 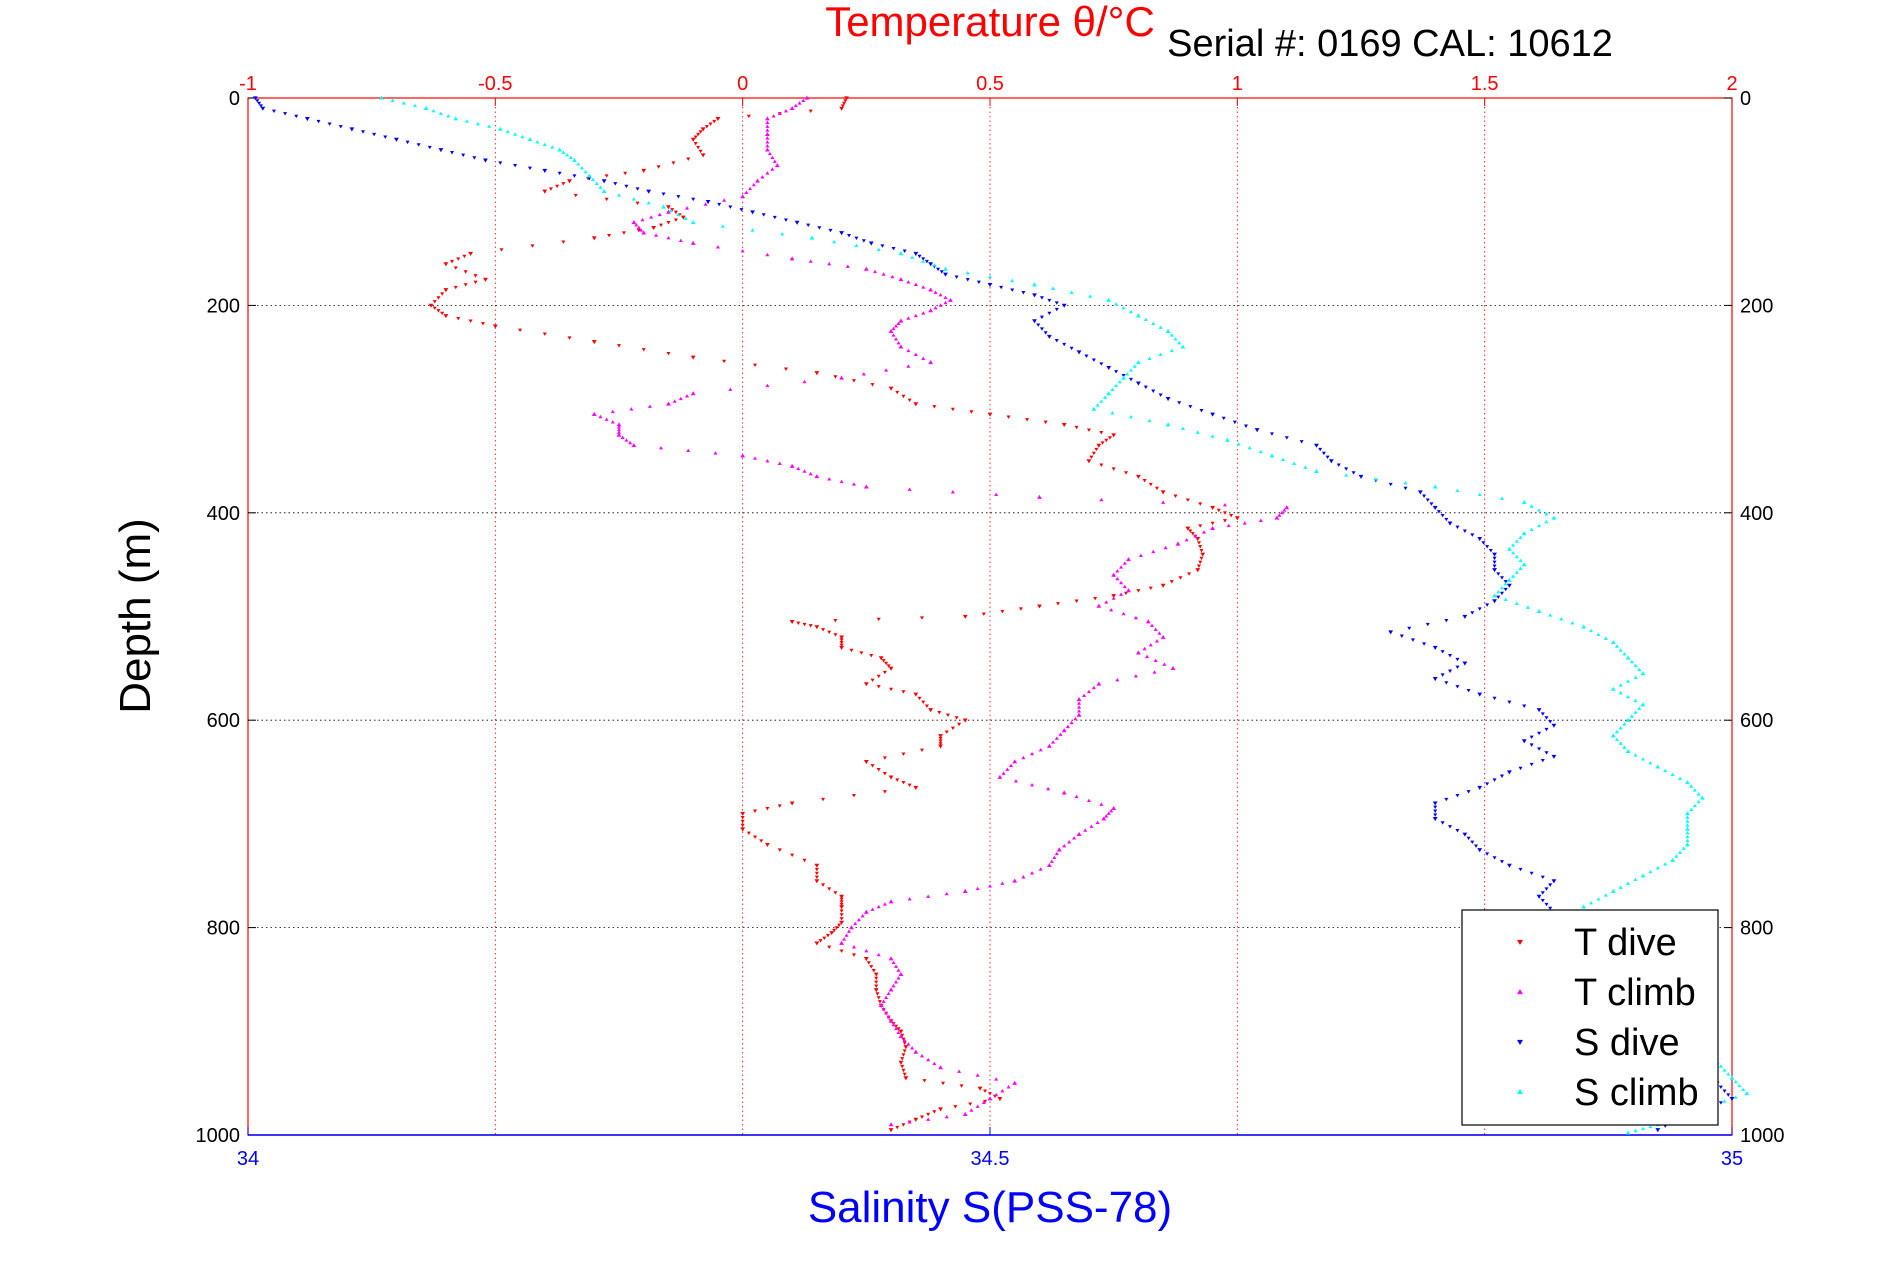 What do you see at coordinates (1762, 1136) in the screenshot?
I see `depth-tick-label-right: 1000` at bounding box center [1762, 1136].